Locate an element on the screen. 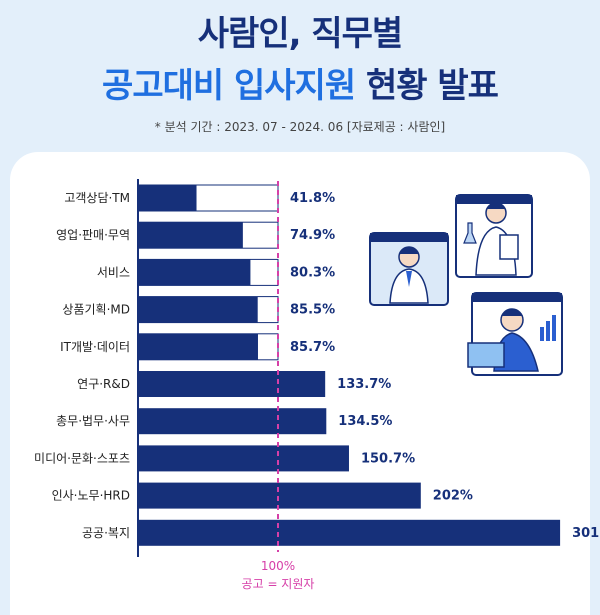  category-label: 총무·법무·사무 is located at coordinates (93, 421).